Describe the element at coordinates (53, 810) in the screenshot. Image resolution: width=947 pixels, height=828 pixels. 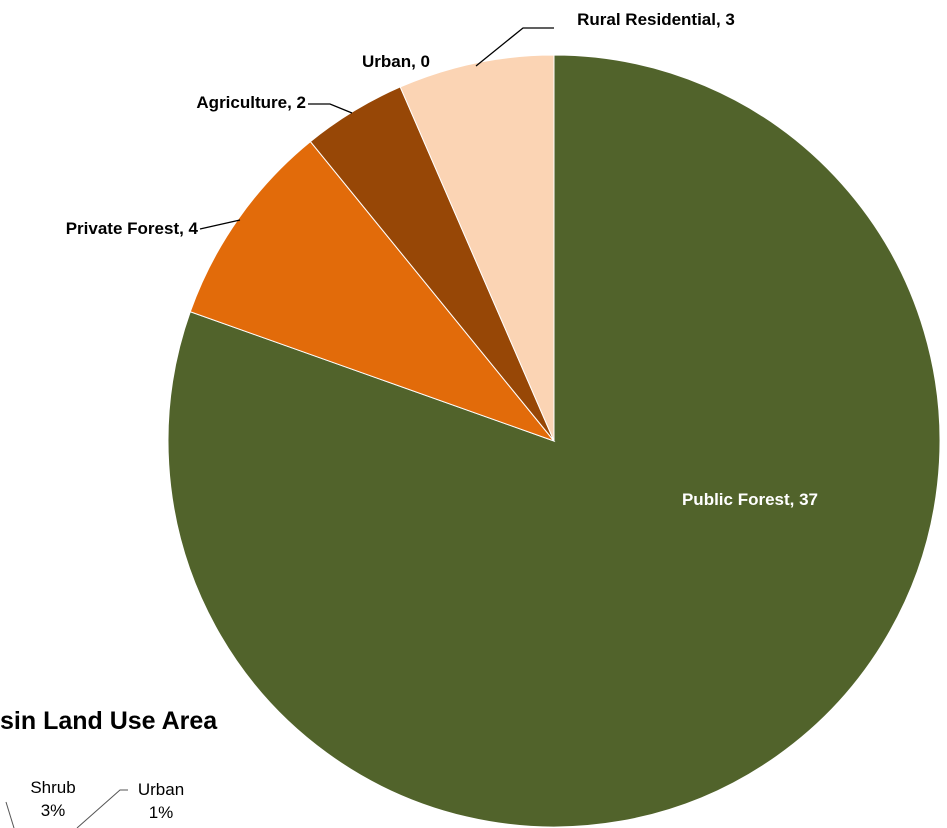
I see `secondary-label-shrub-pct: 3%` at that location.